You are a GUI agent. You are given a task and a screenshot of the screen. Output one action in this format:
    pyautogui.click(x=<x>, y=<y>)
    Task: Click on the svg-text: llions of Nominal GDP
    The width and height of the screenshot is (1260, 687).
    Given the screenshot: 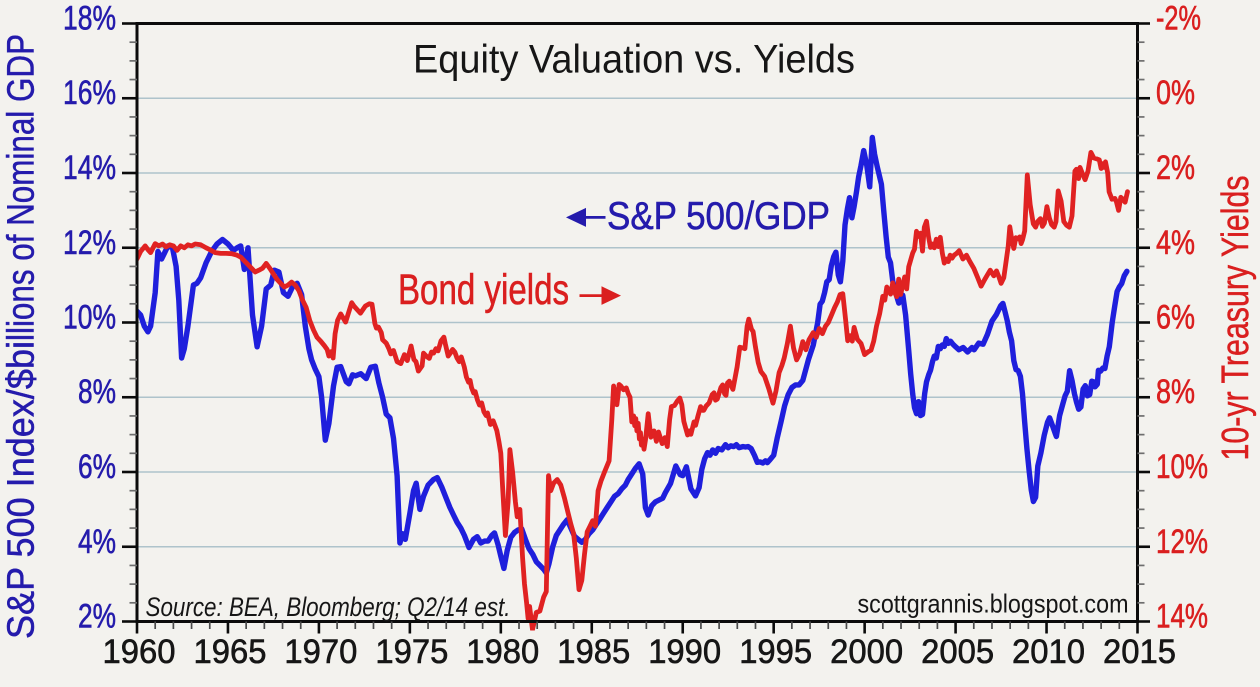 What is the action you would take?
    pyautogui.click(x=22, y=187)
    